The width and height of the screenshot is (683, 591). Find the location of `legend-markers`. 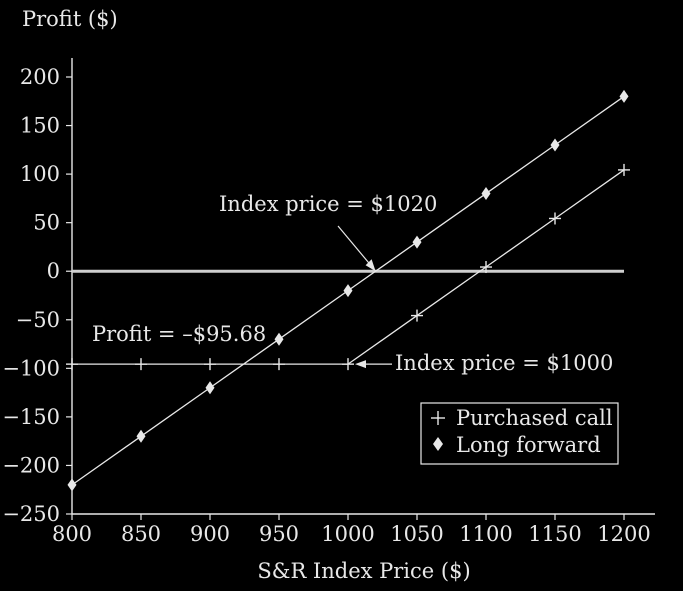

legend-markers is located at coordinates (438, 431).